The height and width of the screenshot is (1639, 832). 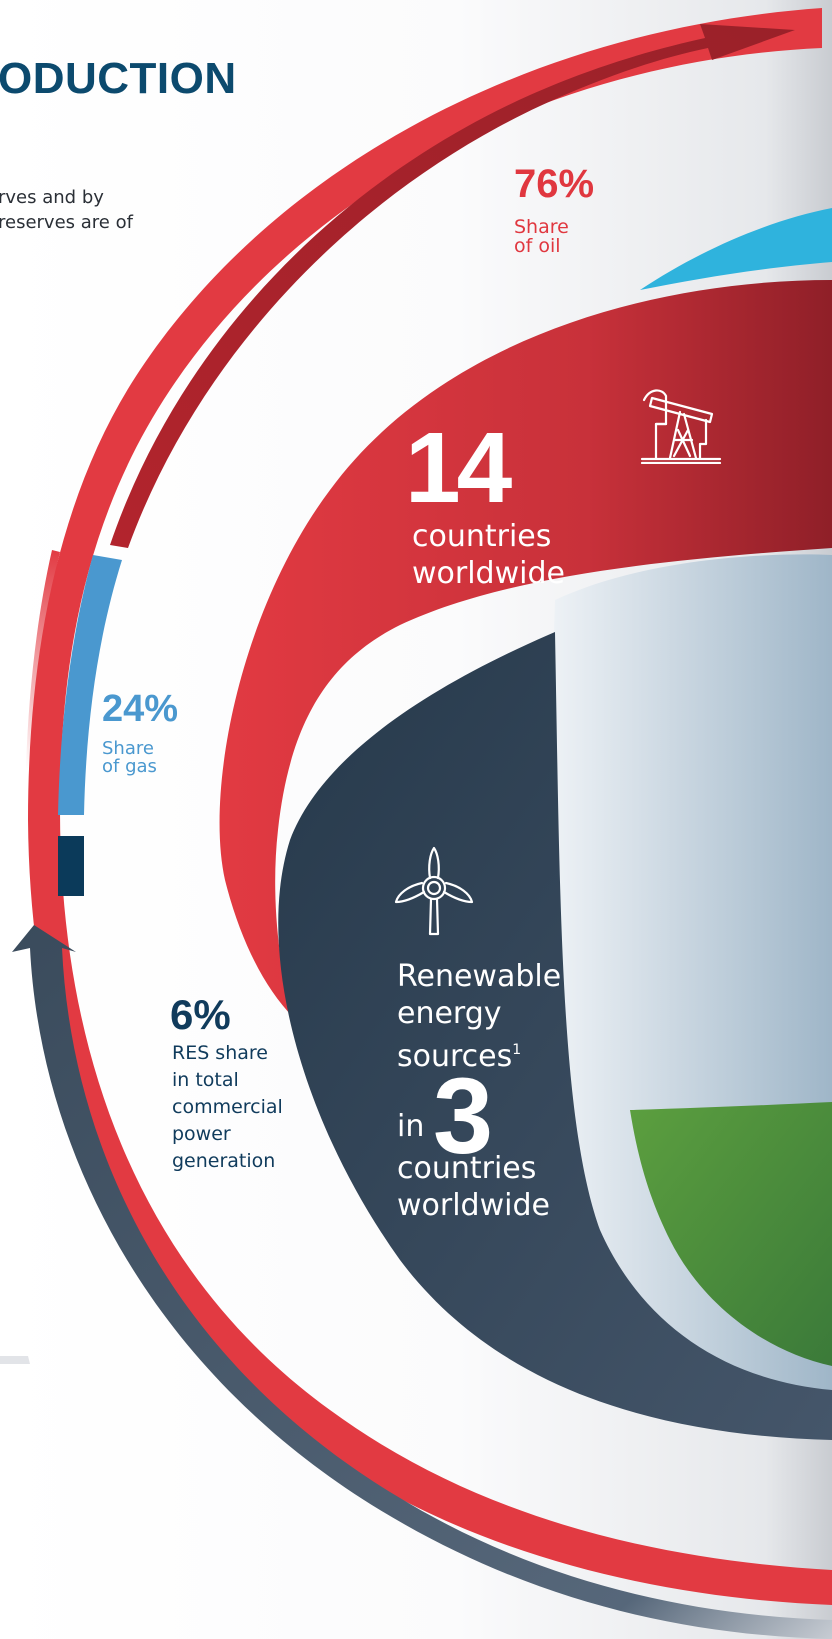 What do you see at coordinates (66, 222) in the screenshot?
I see `intro-line-2: reserves are of` at bounding box center [66, 222].